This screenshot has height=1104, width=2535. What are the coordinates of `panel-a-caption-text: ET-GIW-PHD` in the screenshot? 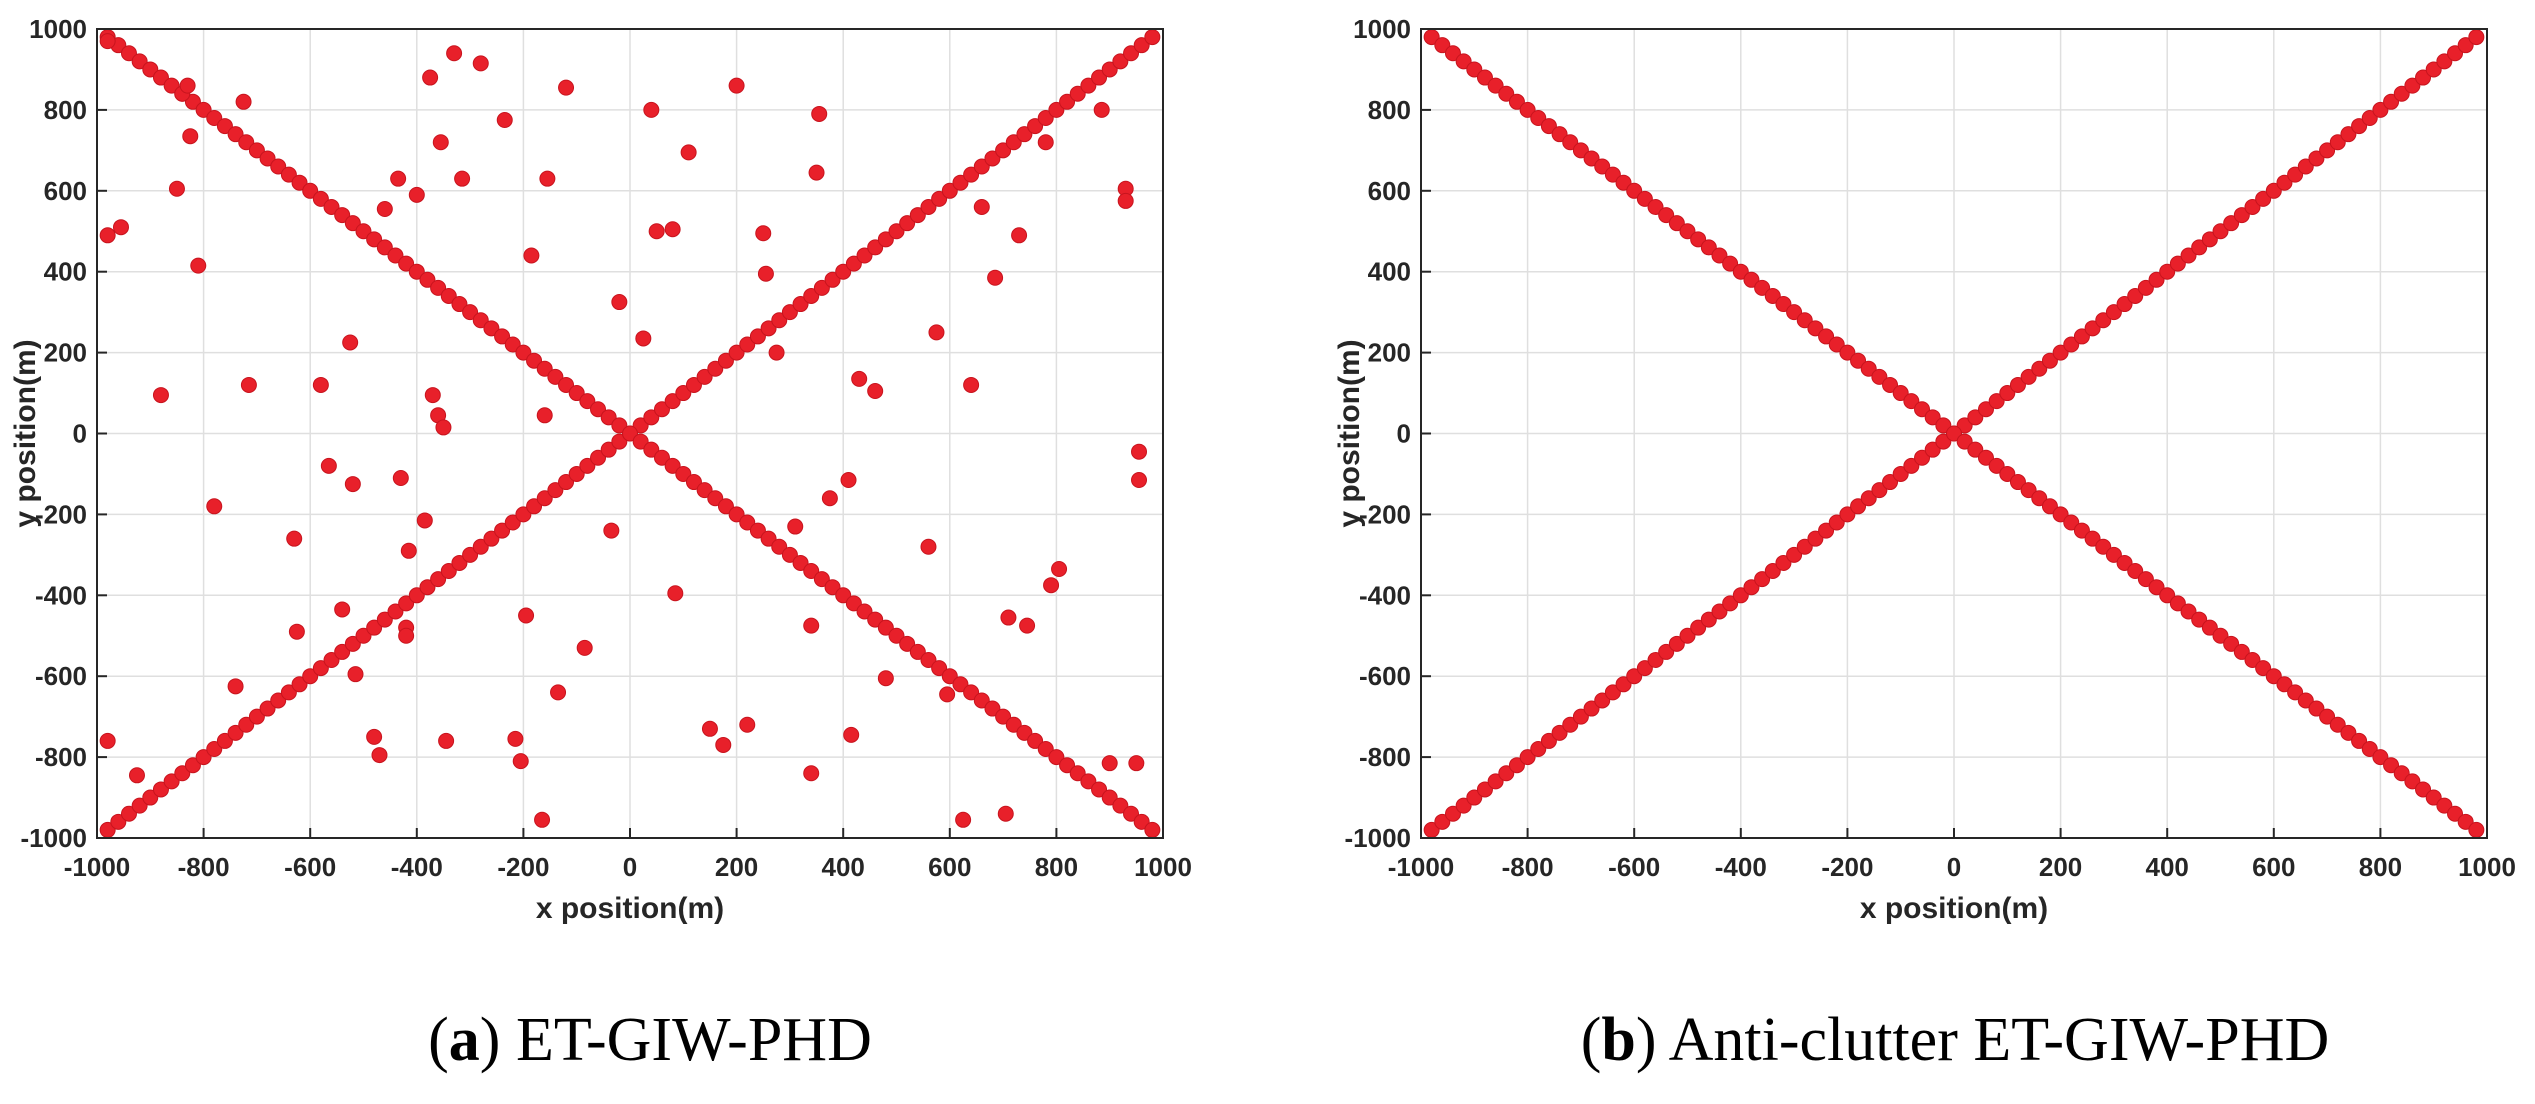 It's located at (694, 1040).